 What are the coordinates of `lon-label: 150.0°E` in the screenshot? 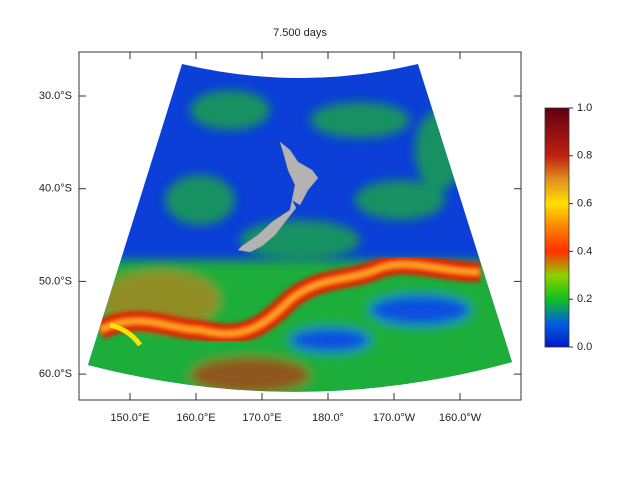 It's located at (129, 418).